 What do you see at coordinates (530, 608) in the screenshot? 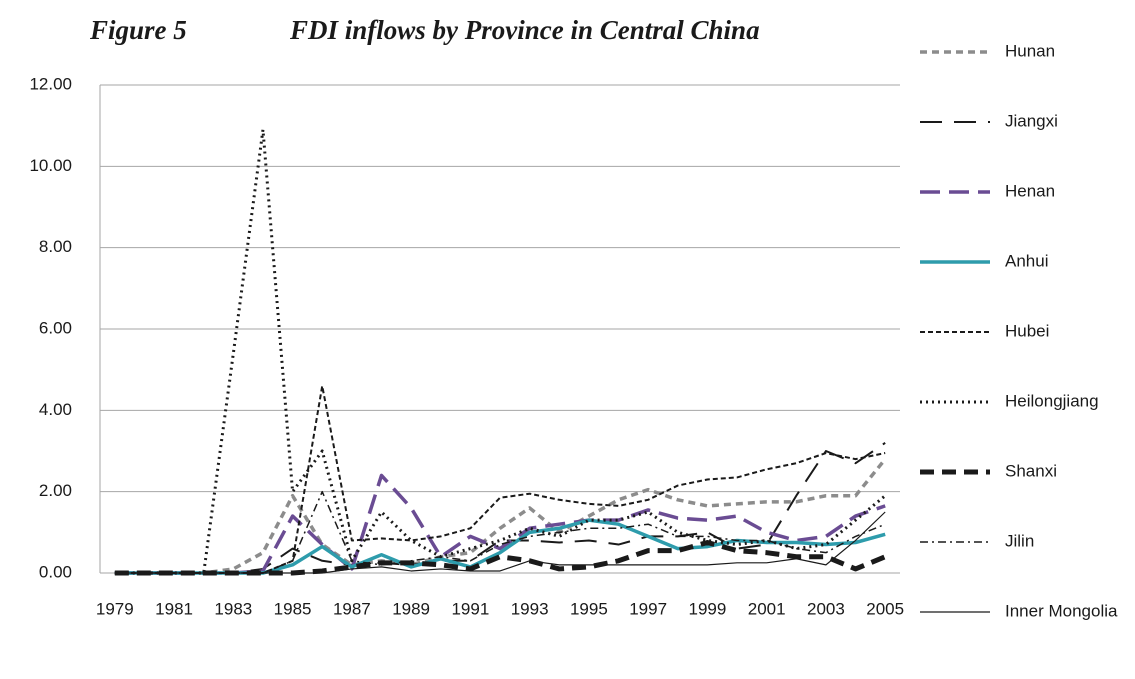
I see `x-tick-label: 1993` at bounding box center [530, 608].